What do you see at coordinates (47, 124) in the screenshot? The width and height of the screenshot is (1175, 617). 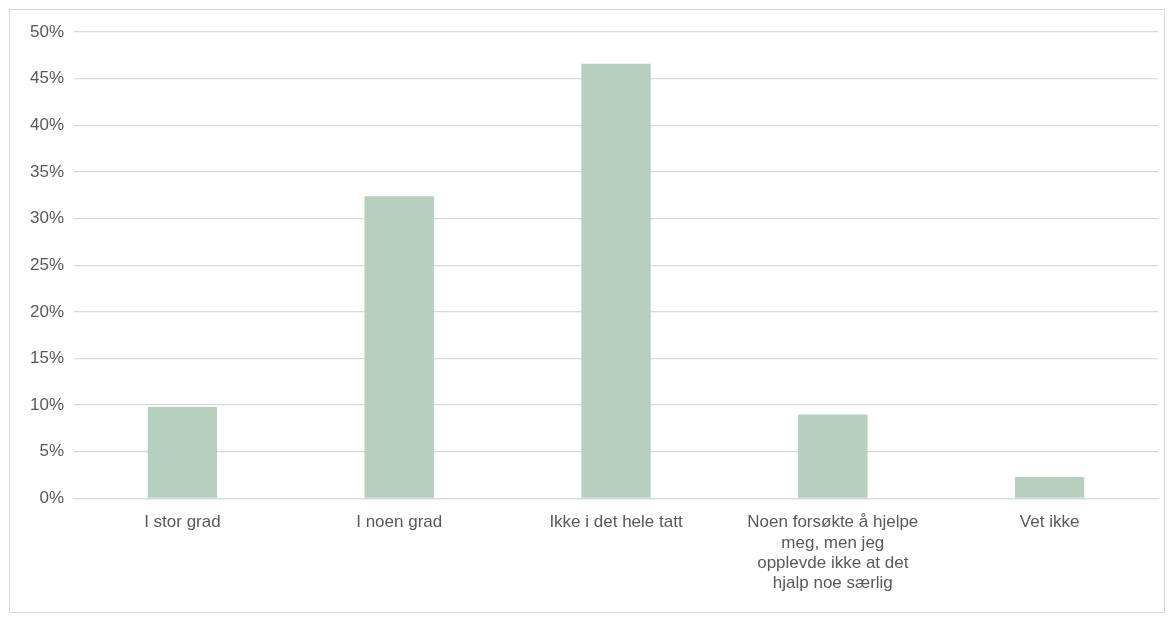 I see `y-tick-label: 40%` at bounding box center [47, 124].